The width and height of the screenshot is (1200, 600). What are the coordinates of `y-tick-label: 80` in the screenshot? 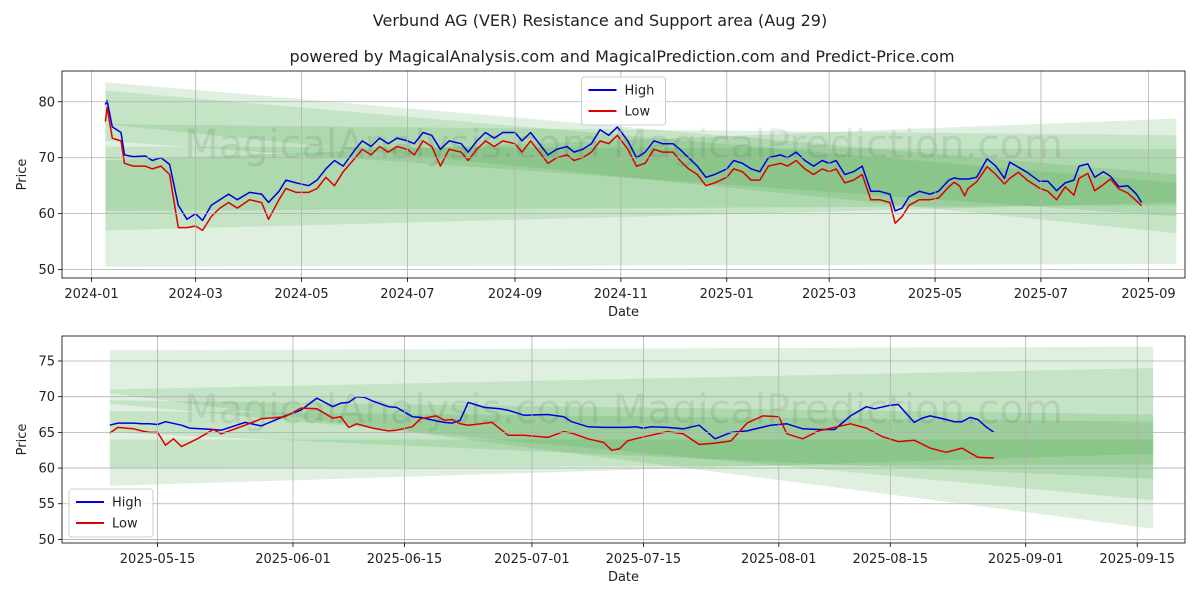 It's located at (46, 102).